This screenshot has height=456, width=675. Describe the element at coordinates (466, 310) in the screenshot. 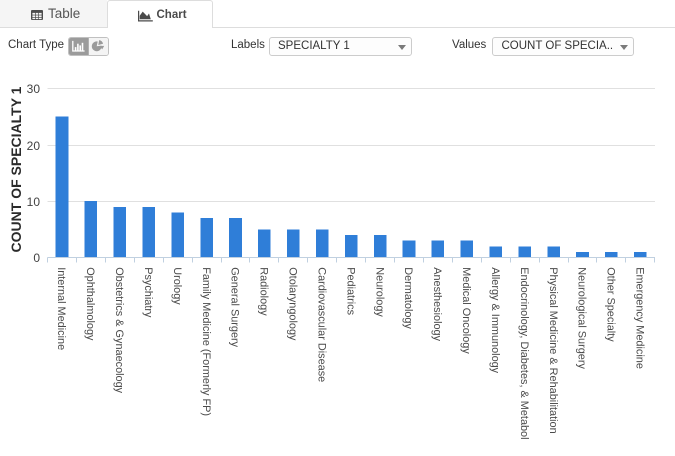

I see `svg-text: Medical Oncology` at that location.